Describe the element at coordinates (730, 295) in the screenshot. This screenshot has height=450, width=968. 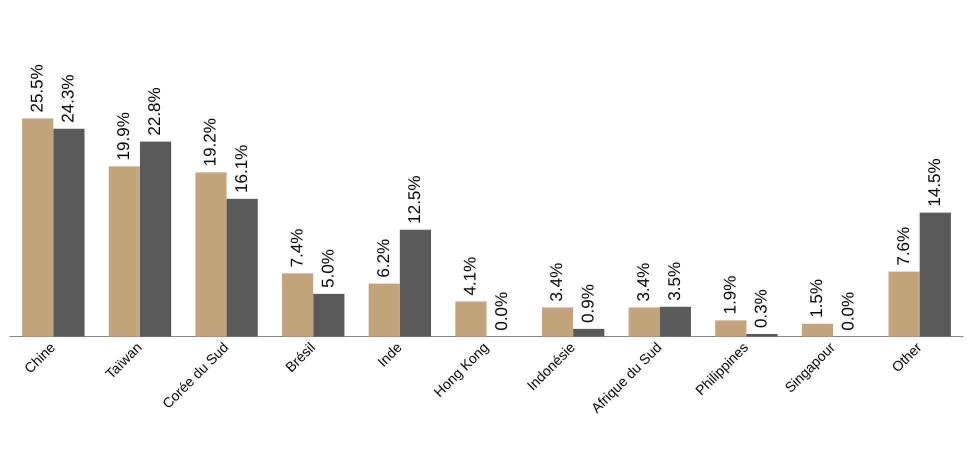
I see `data-label: 1.9%` at that location.